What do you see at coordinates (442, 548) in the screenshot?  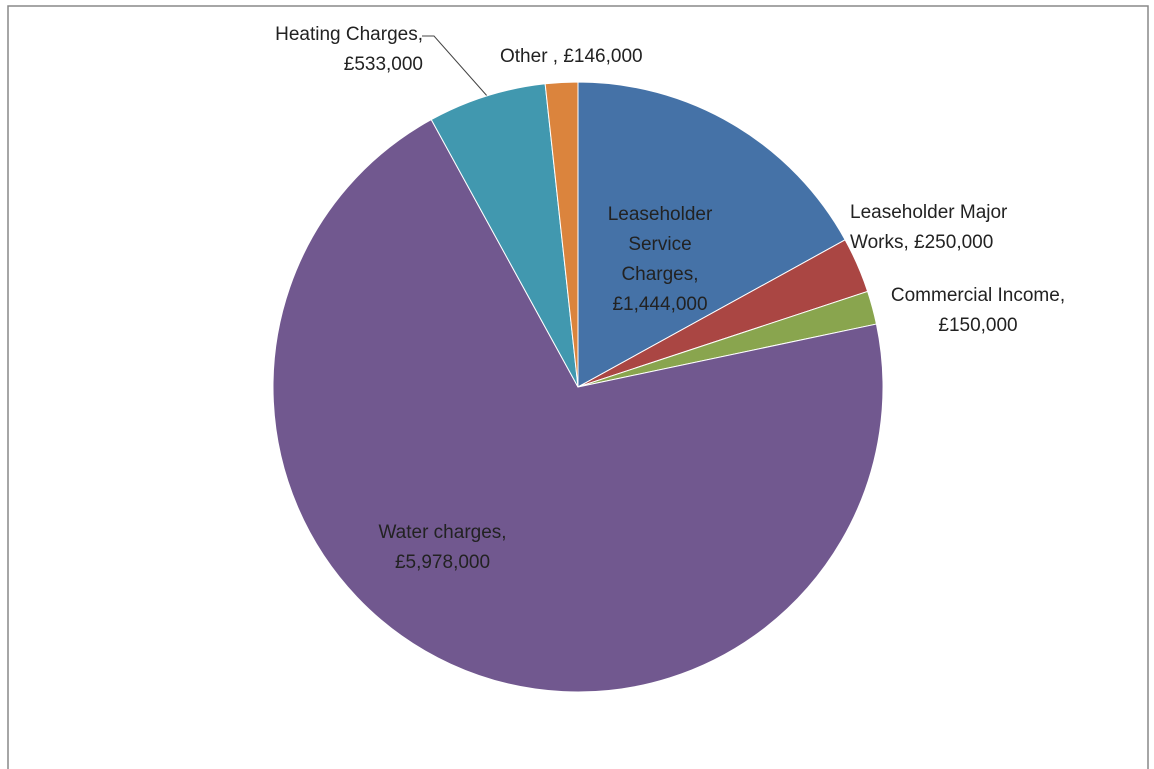 I see `data-label: Water charges, £5,978,000` at bounding box center [442, 548].